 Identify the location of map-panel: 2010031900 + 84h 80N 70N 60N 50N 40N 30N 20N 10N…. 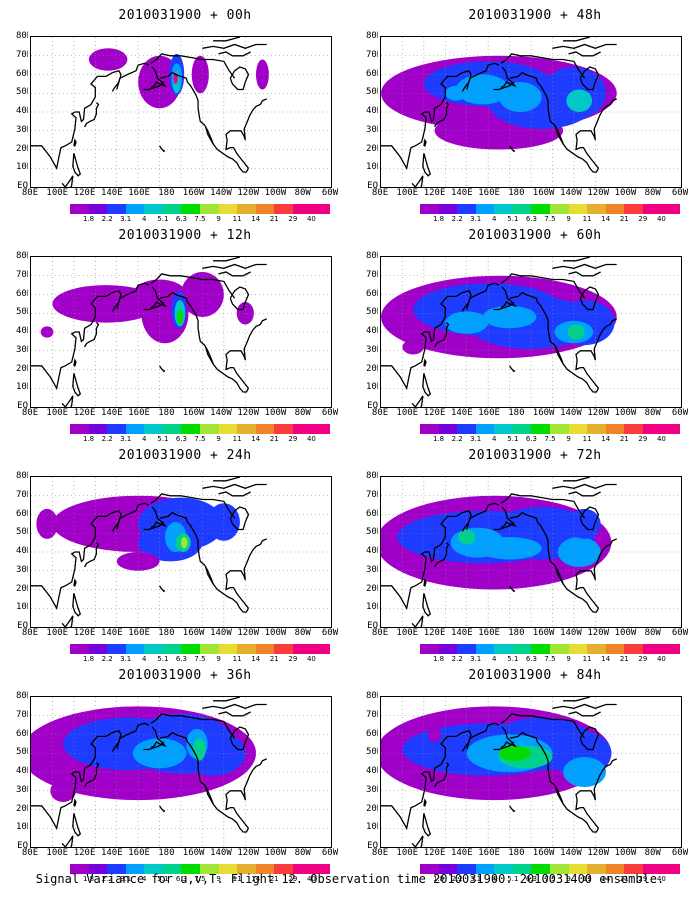
(533, 778).